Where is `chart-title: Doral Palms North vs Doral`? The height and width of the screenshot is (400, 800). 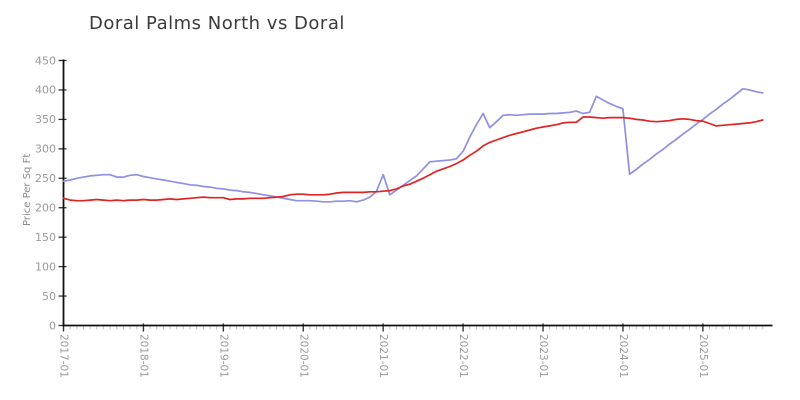 chart-title: Doral Palms North vs Doral is located at coordinates (217, 23).